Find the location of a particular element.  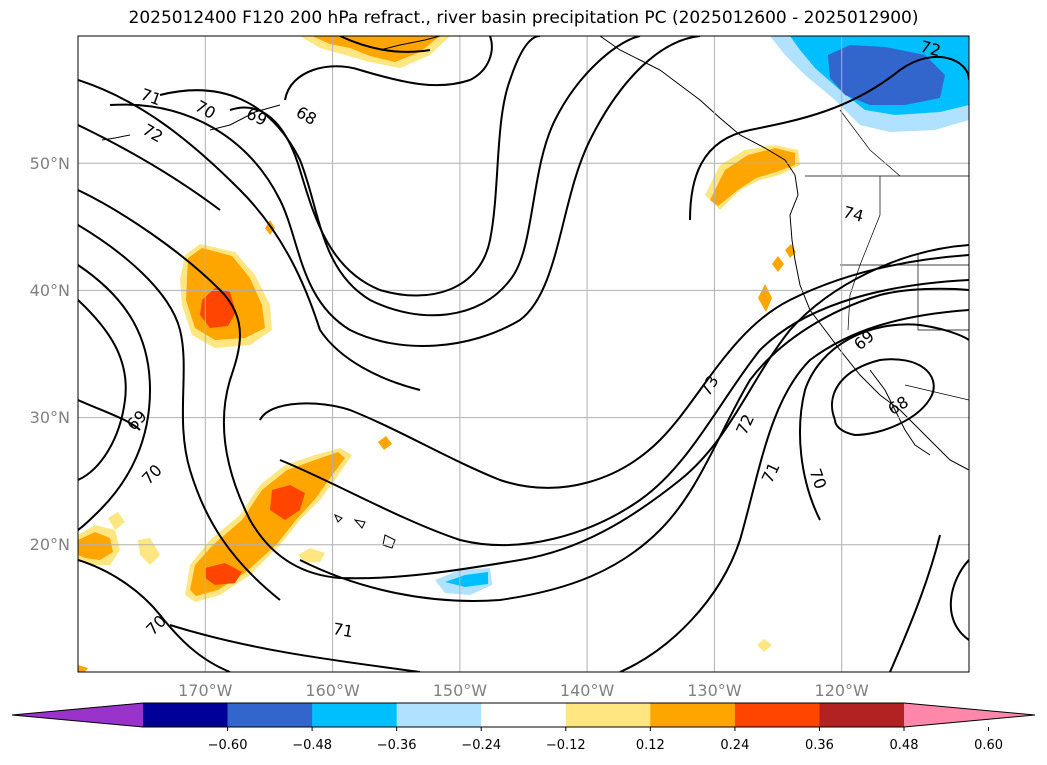

lon-tick-label: 170°W is located at coordinates (205, 690).